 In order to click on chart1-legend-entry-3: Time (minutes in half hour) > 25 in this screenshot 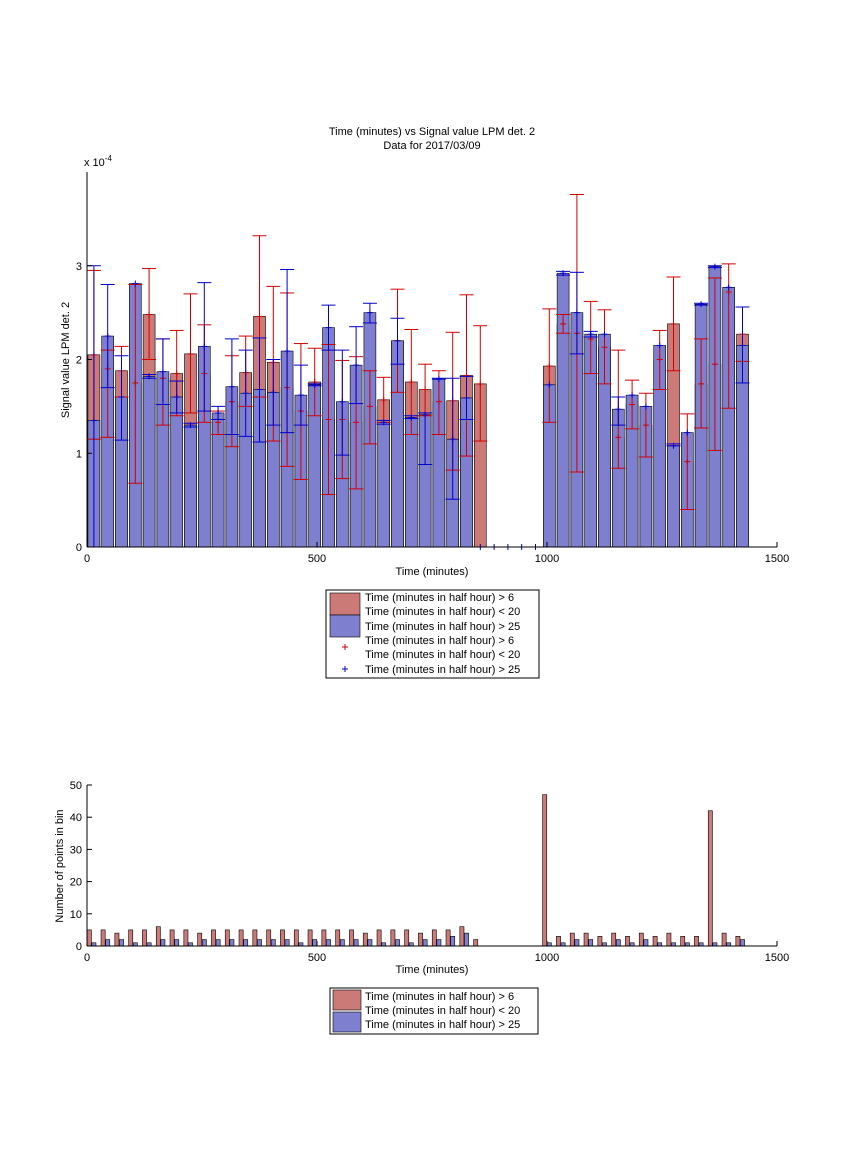, I will do `click(442, 627)`.